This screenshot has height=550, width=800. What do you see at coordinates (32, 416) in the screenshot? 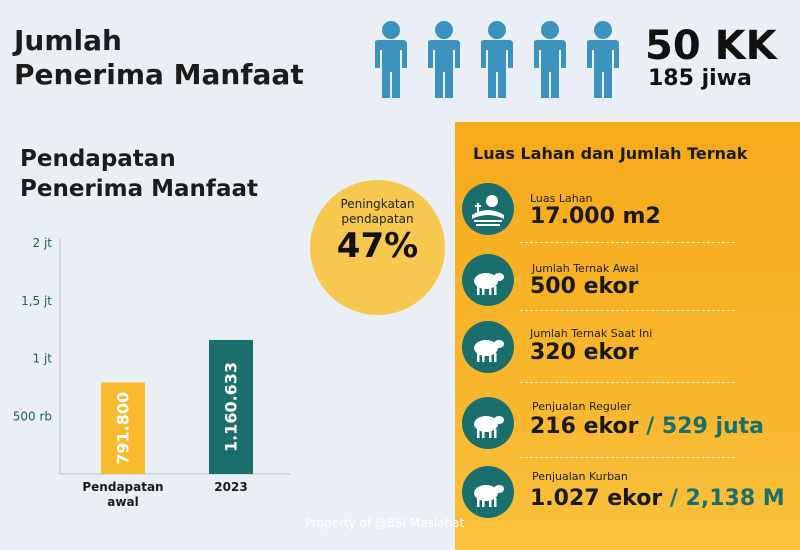
I see `y-tick-label: 500 rb` at bounding box center [32, 416].